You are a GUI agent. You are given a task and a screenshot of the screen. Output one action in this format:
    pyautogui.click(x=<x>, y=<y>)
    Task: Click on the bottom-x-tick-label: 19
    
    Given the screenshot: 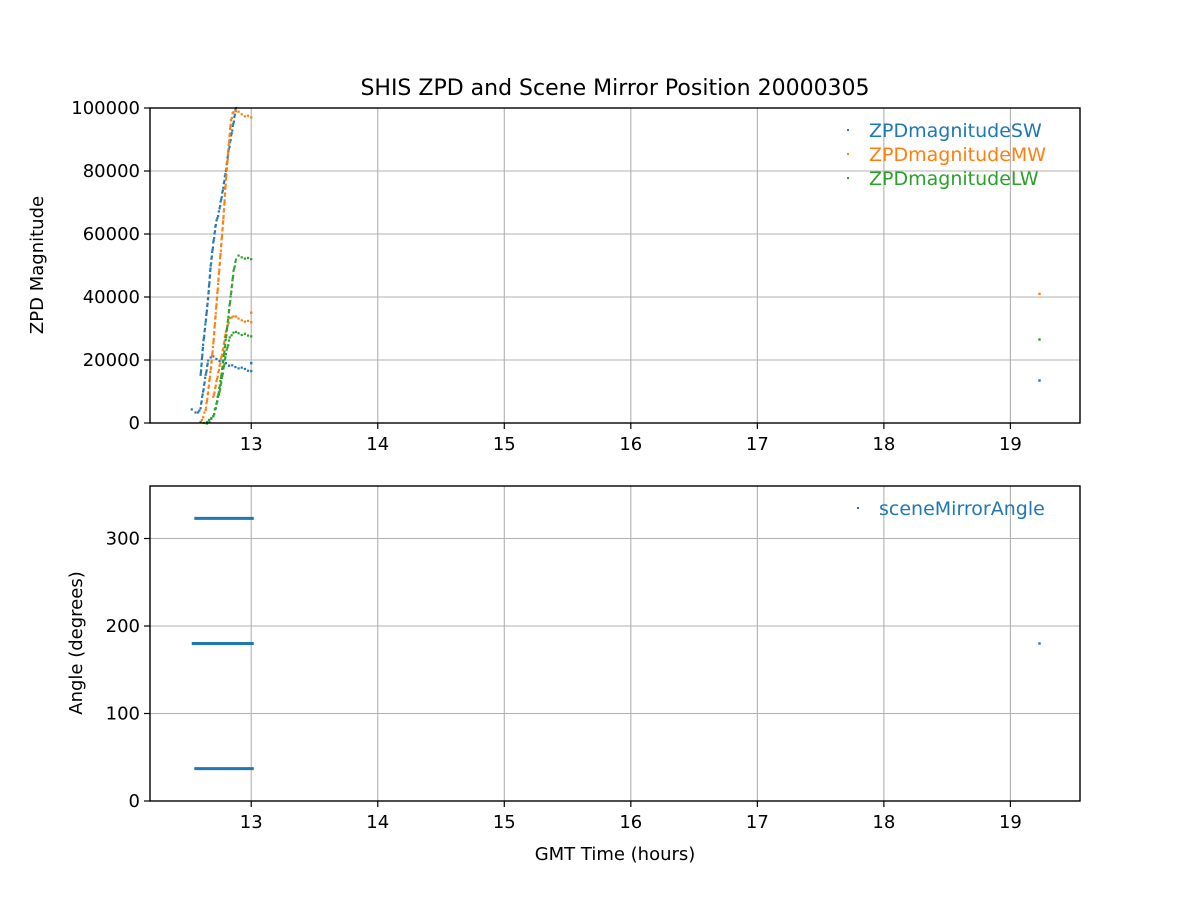 What is the action you would take?
    pyautogui.click(x=1010, y=822)
    